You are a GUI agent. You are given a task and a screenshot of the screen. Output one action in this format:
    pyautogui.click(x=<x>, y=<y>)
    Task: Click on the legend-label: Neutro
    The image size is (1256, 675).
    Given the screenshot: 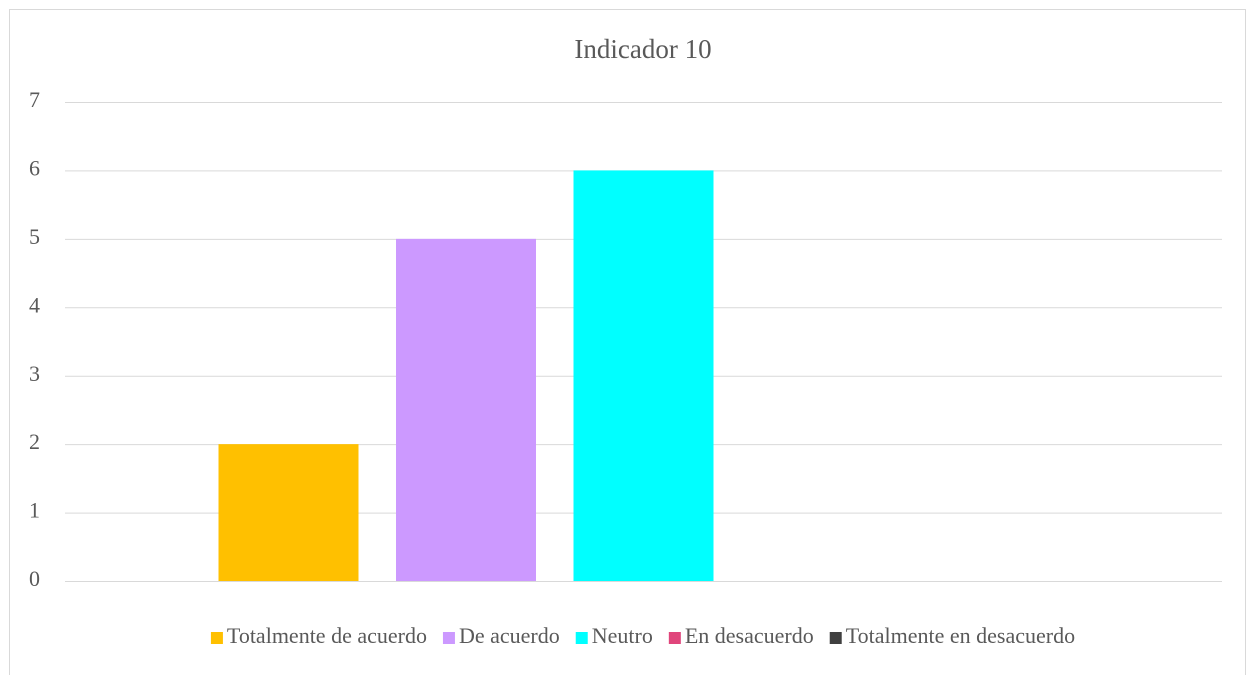 What is the action you would take?
    pyautogui.click(x=622, y=635)
    